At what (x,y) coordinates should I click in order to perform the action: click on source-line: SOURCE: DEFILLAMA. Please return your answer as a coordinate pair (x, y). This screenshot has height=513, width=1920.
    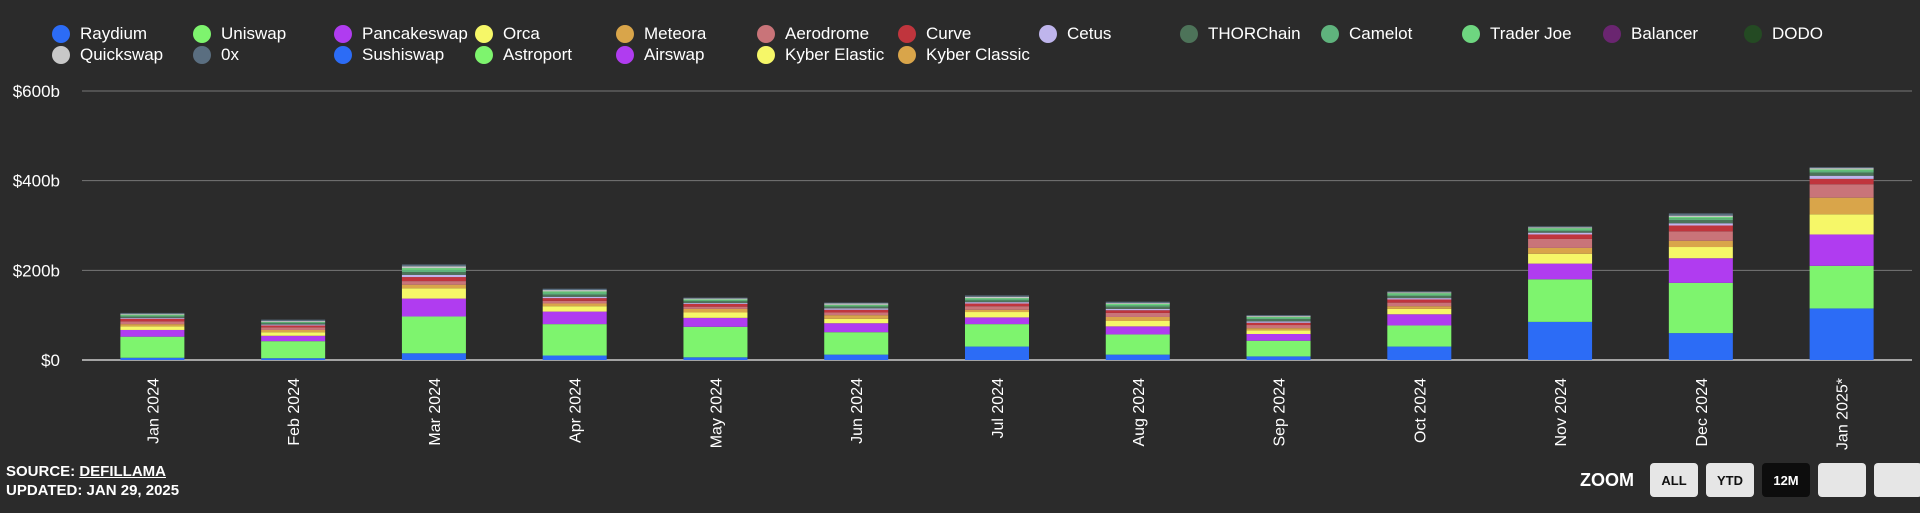
    Looking at the image, I should click on (86, 471).